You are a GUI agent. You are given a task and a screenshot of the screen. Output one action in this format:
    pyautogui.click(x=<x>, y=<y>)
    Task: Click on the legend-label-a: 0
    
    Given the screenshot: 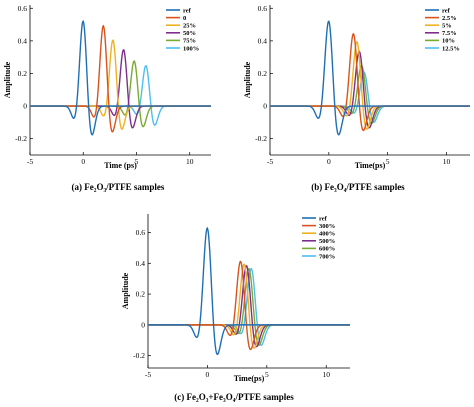 What is the action you would take?
    pyautogui.click(x=184, y=18)
    